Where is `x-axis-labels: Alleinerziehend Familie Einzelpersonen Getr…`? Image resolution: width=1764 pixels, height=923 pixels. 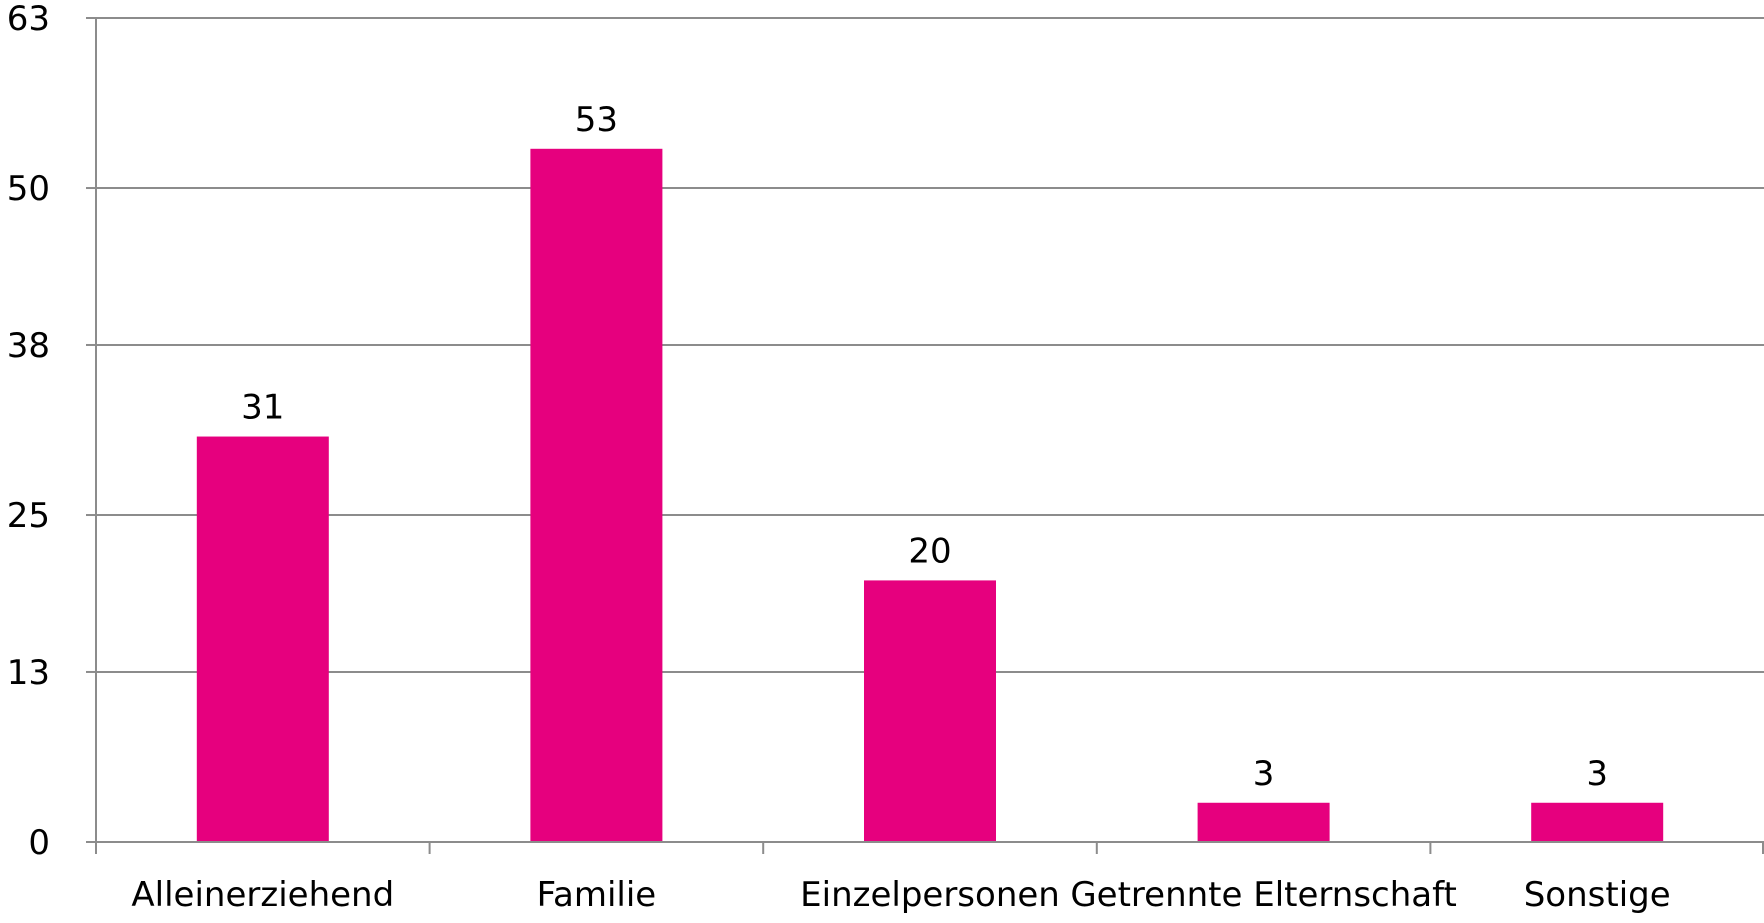
x-axis-labels: Alleinerziehend Familie Einzelpersonen Getr… is located at coordinates (900, 895).